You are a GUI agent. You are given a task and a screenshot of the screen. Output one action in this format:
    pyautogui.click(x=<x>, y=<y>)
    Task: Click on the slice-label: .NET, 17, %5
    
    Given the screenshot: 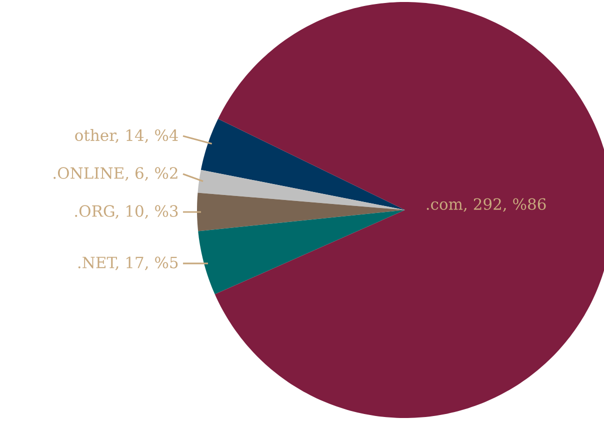 What is the action you would take?
    pyautogui.click(x=128, y=263)
    